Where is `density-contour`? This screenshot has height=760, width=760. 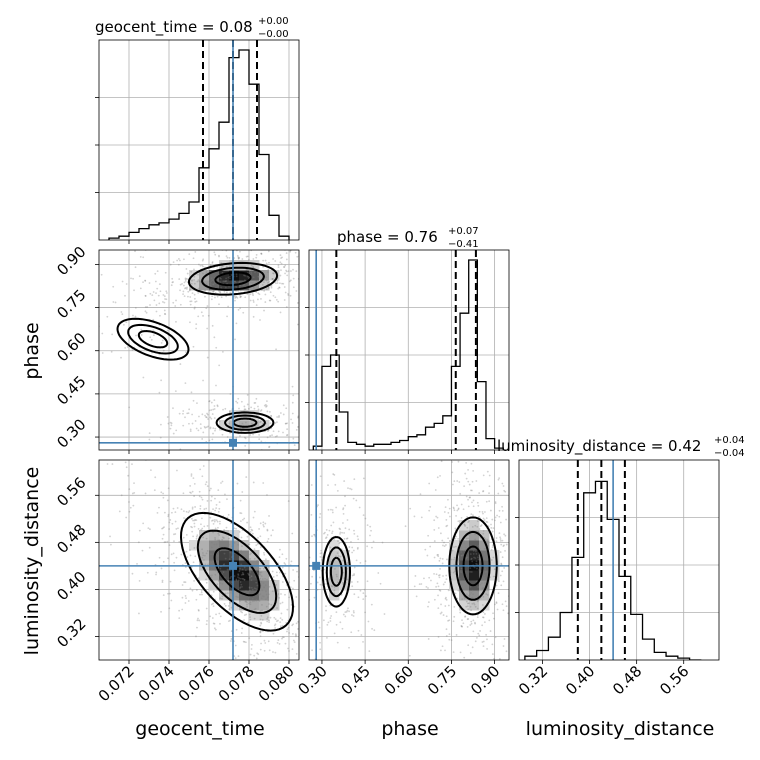
density-contour is located at coordinates (153, 339).